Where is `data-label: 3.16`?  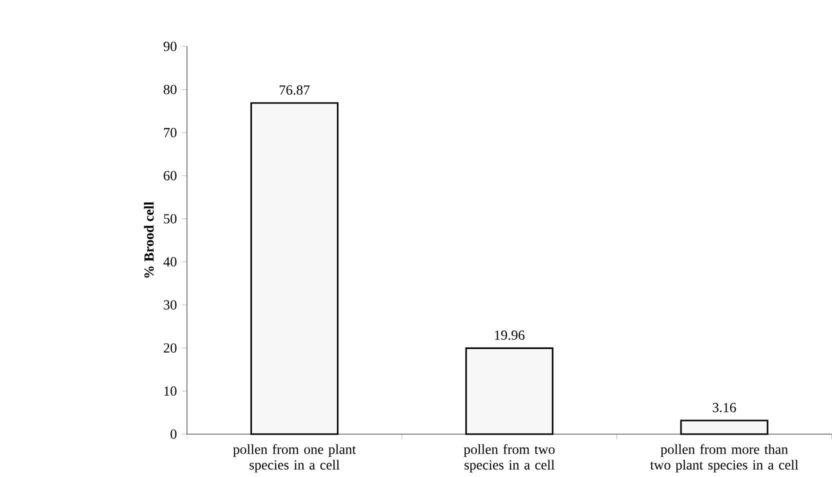
data-label: 3.16 is located at coordinates (724, 407).